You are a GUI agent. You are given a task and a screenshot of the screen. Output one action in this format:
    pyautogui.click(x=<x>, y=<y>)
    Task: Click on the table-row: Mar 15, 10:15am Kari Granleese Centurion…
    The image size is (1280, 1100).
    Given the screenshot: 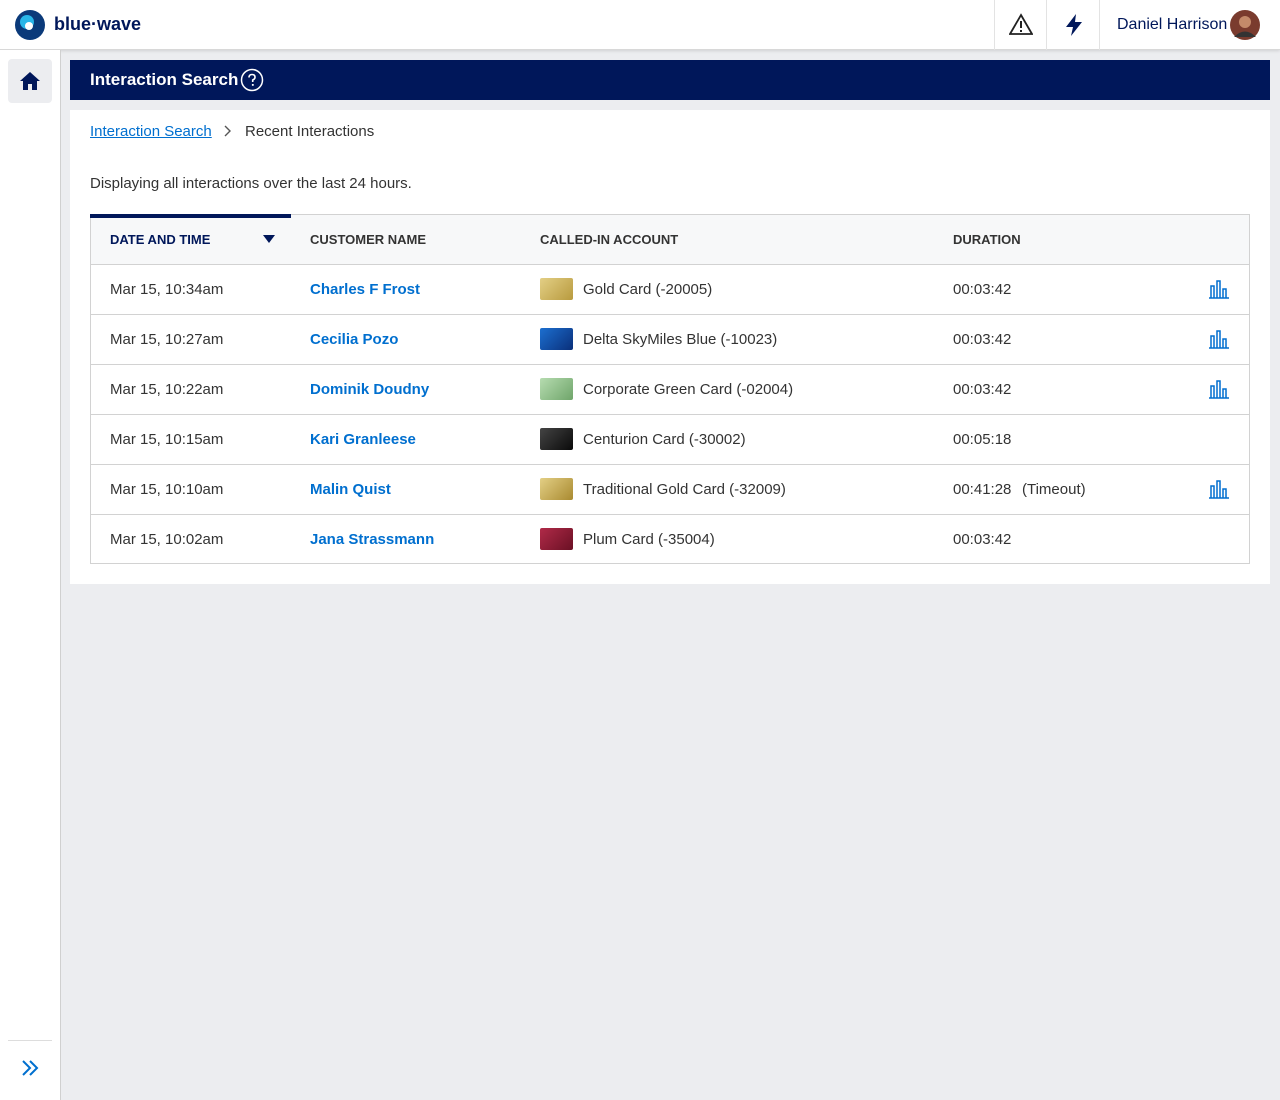 What is the action you would take?
    pyautogui.click(x=670, y=439)
    